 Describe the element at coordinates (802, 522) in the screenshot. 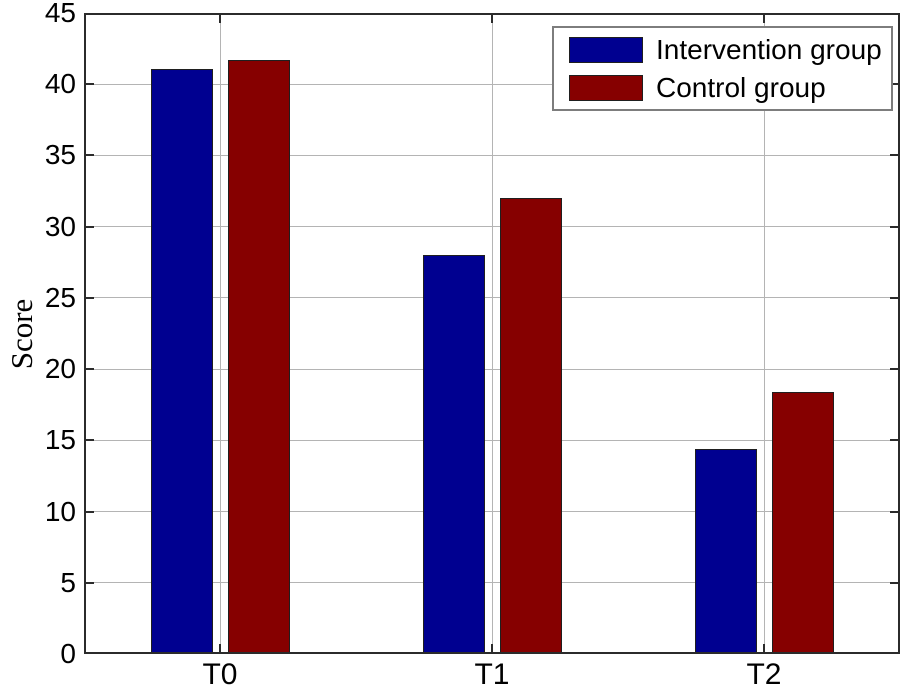

I see `bar-t2-control-group` at that location.